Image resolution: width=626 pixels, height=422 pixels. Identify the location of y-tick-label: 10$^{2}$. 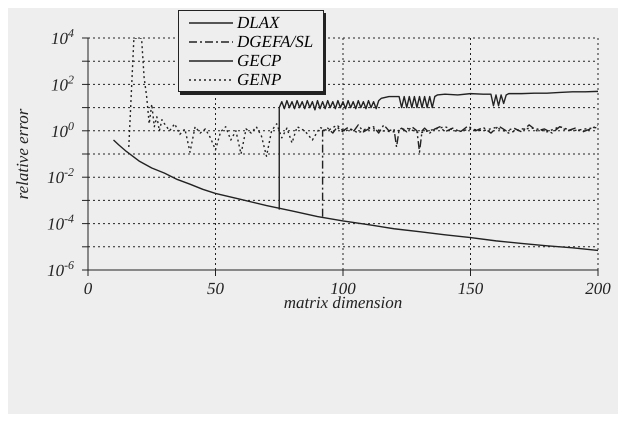
(62, 83).